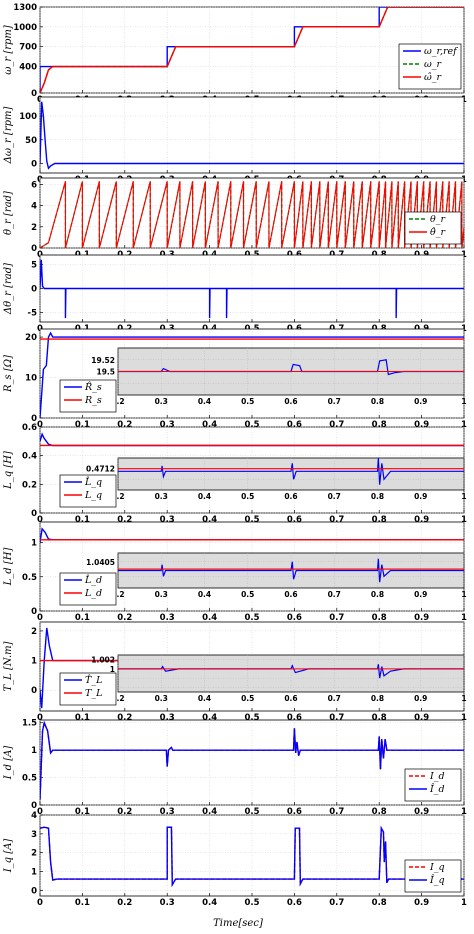 The image size is (474, 934). Describe the element at coordinates (93, 680) in the screenshot. I see `legend-label: T̂_L` at that location.